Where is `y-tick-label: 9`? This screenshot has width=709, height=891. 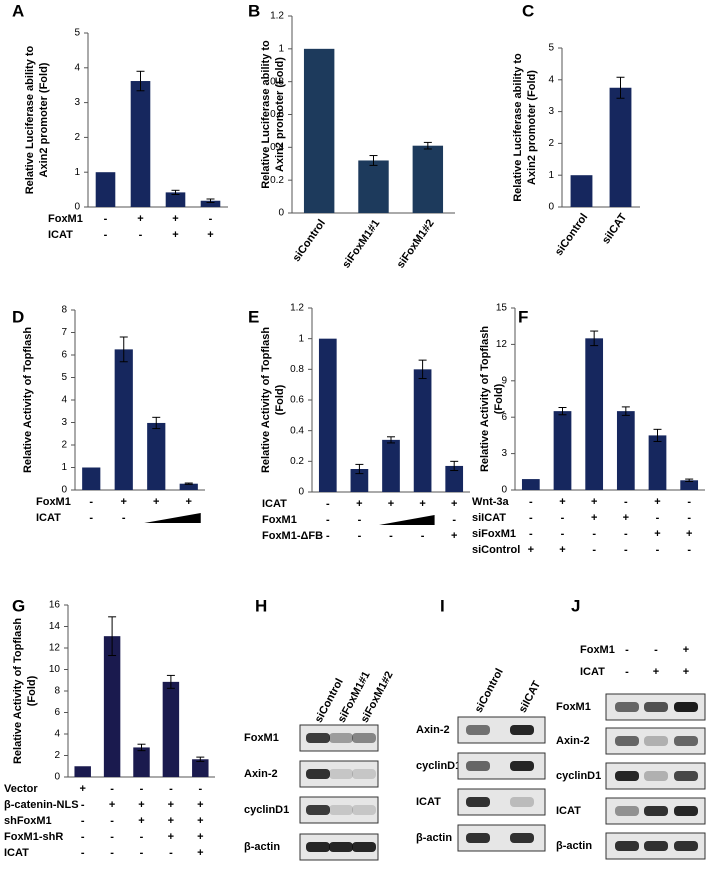
y-tick-label: 9 is located at coordinates (504, 380).